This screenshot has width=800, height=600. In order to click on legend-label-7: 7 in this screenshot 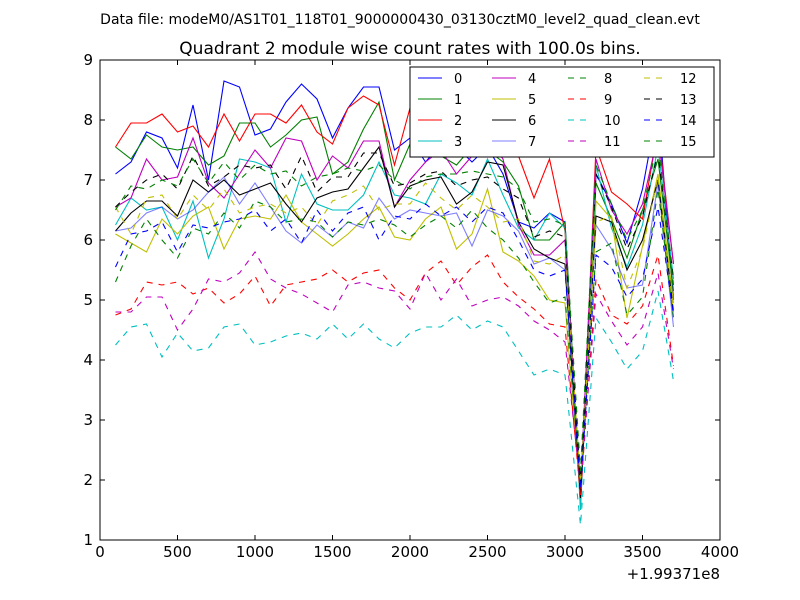, I will do `click(532, 142)`.